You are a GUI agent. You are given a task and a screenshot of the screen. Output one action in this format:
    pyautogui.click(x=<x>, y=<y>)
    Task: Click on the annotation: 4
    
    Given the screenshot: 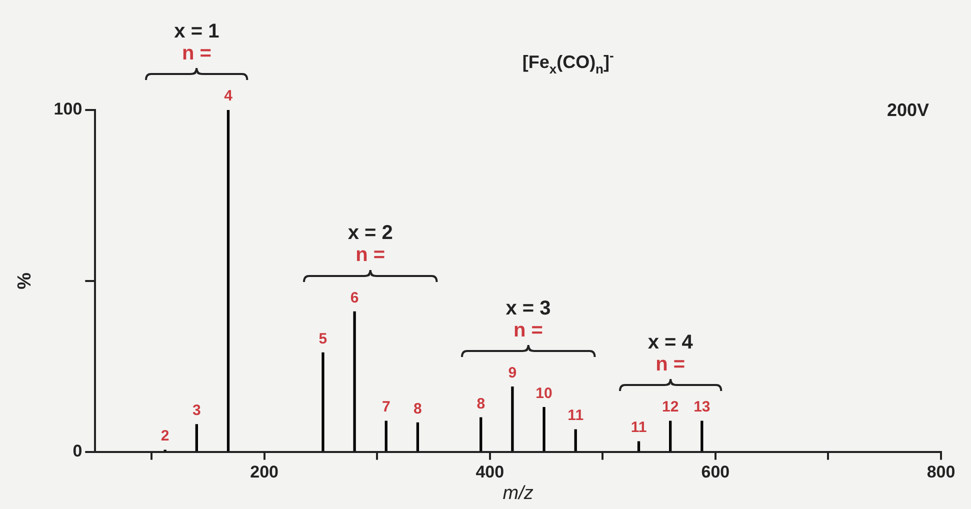 What is the action you would take?
    pyautogui.click(x=229, y=96)
    